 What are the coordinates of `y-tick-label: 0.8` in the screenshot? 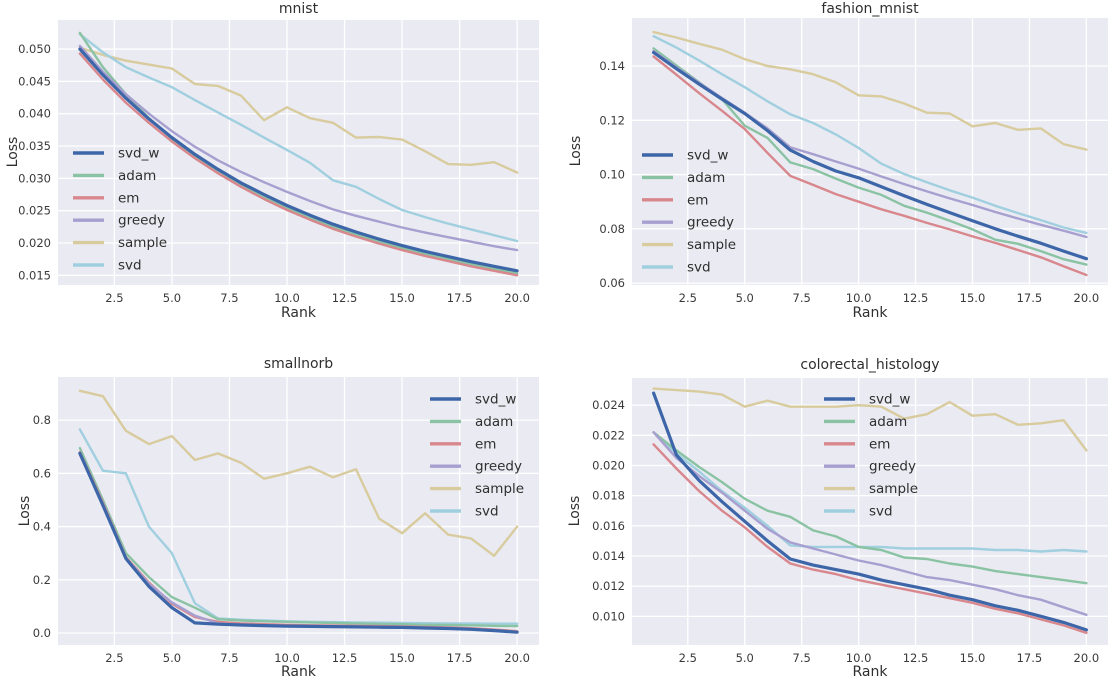 It's located at (42, 420).